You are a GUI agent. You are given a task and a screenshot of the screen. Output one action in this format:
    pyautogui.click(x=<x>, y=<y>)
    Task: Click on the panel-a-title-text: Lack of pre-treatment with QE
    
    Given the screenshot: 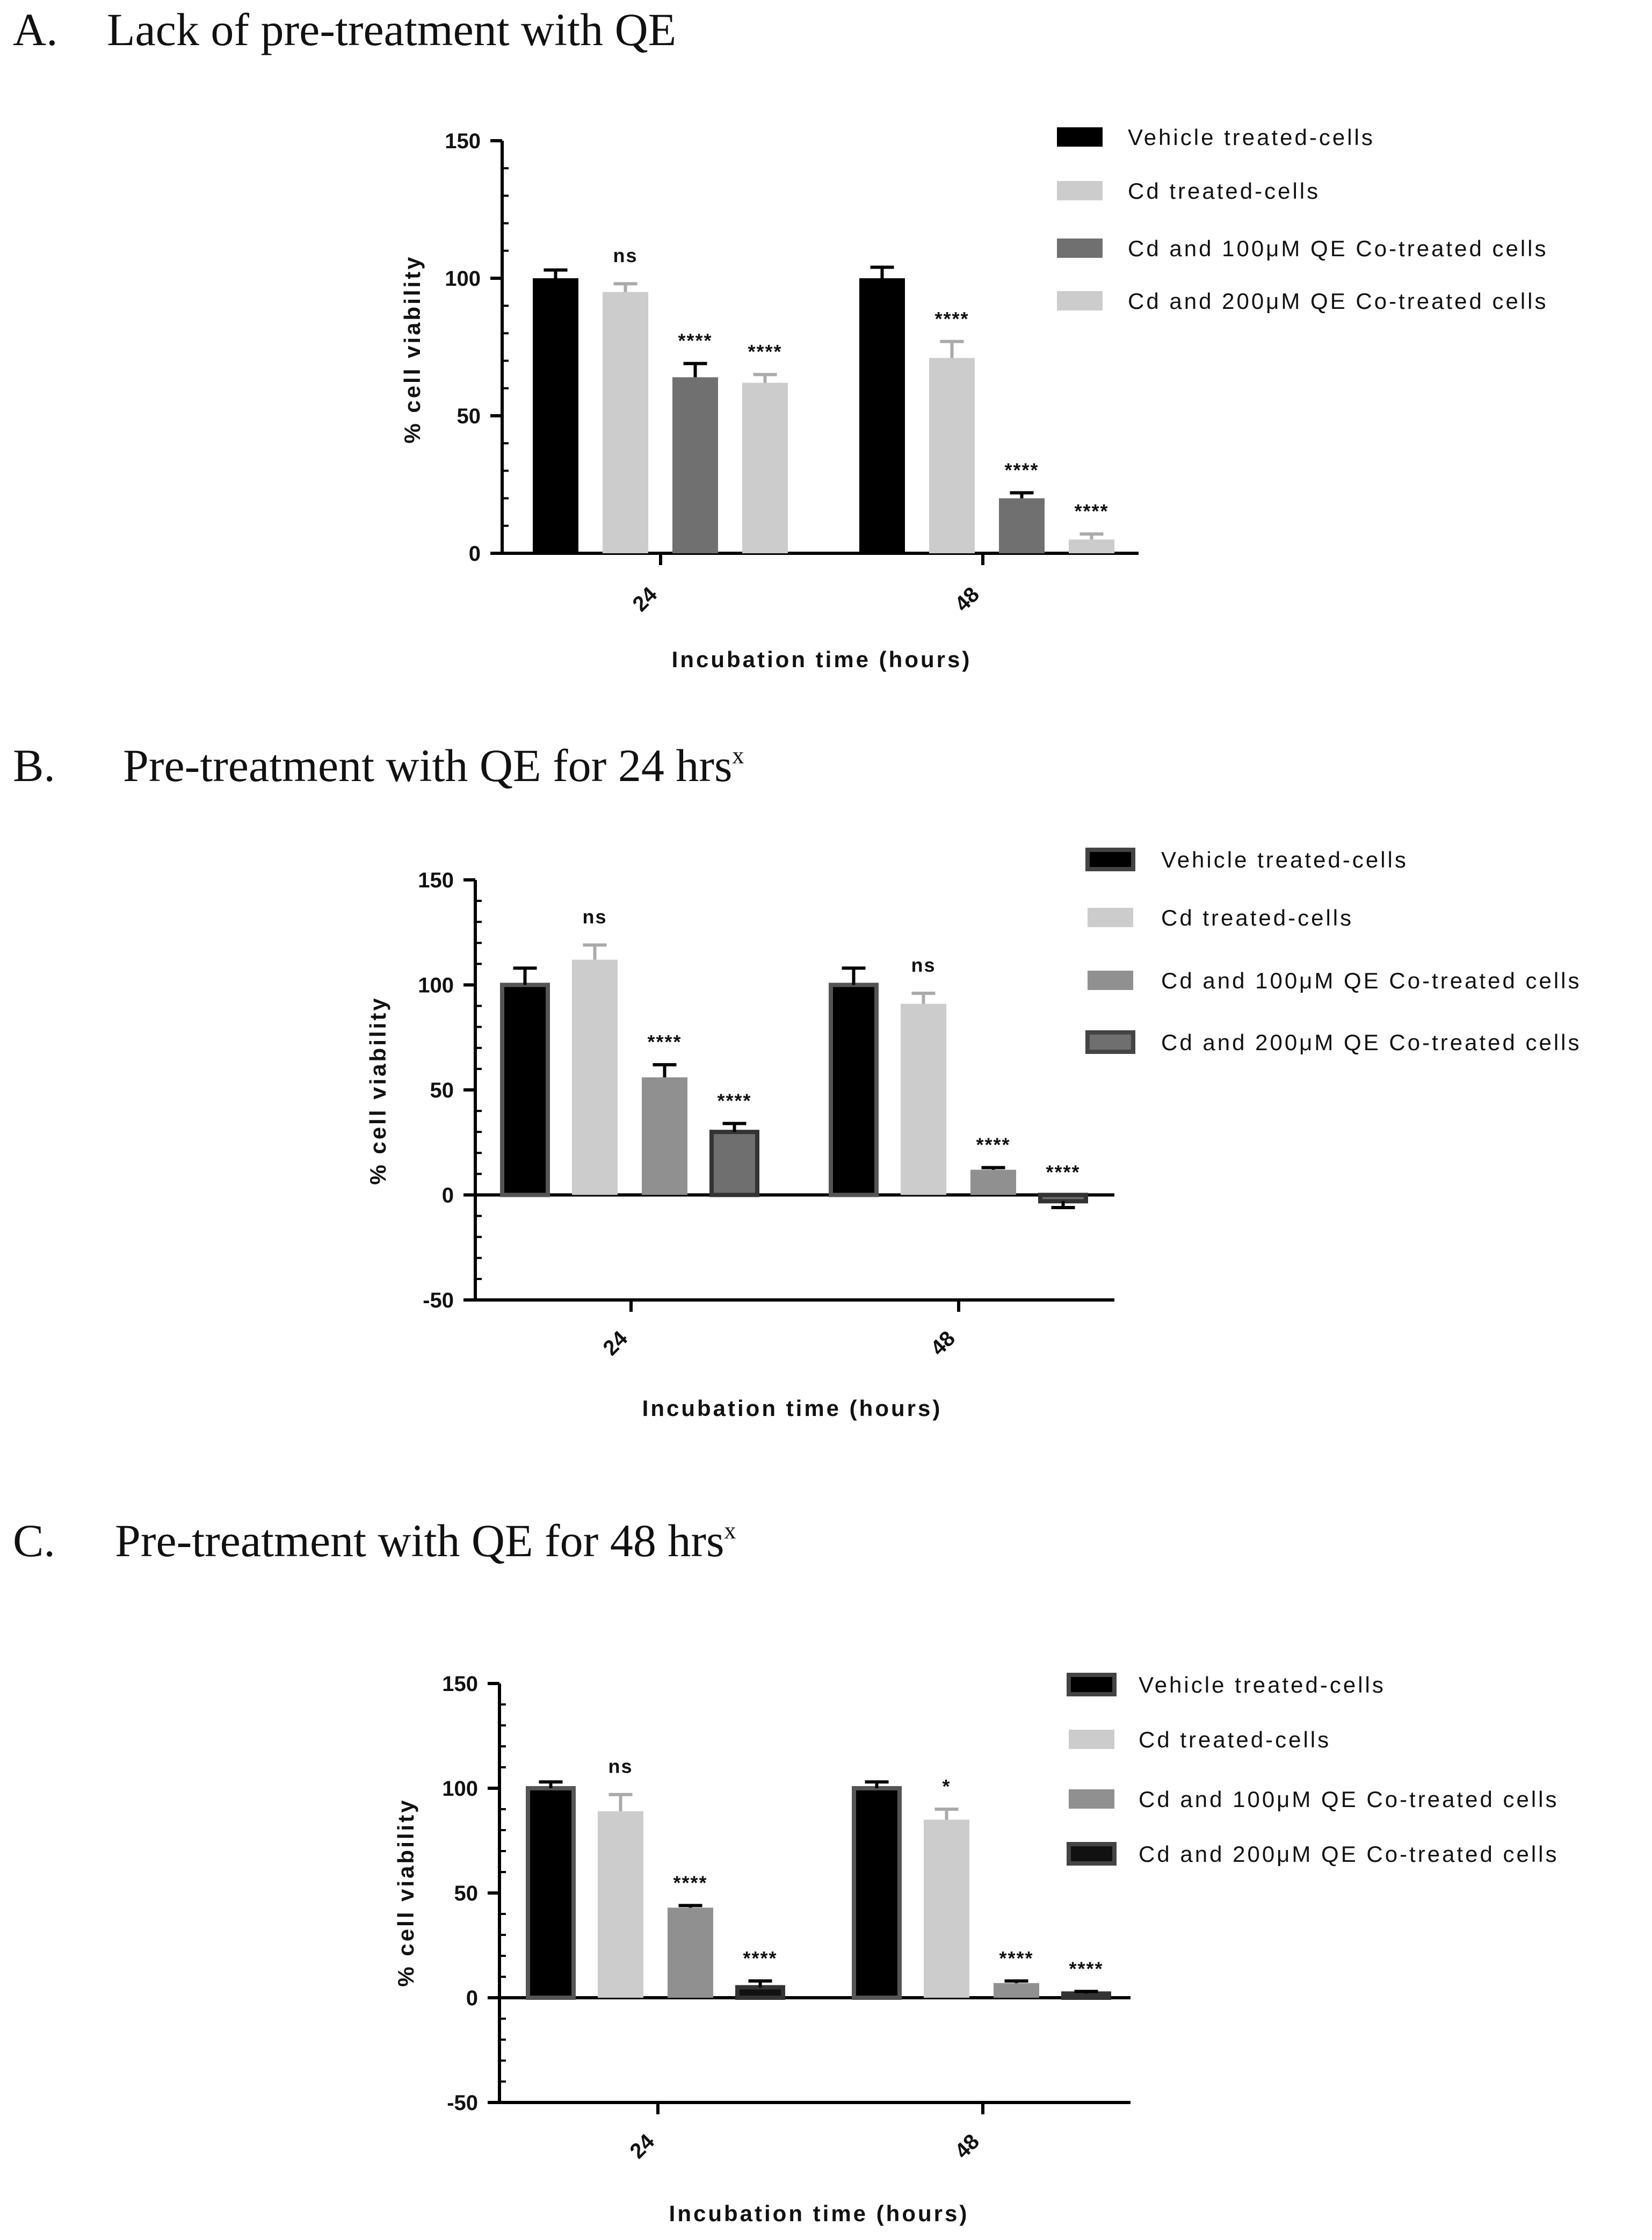 What is the action you would take?
    pyautogui.click(x=392, y=29)
    